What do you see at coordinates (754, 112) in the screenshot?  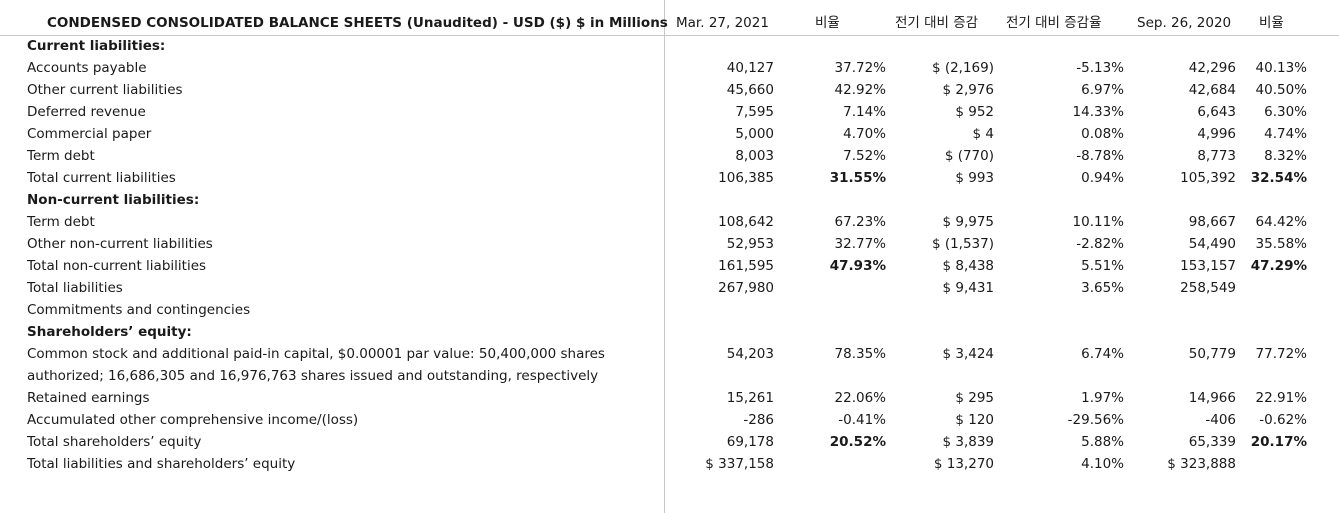 I see `value-mar-2021: 7,595` at bounding box center [754, 112].